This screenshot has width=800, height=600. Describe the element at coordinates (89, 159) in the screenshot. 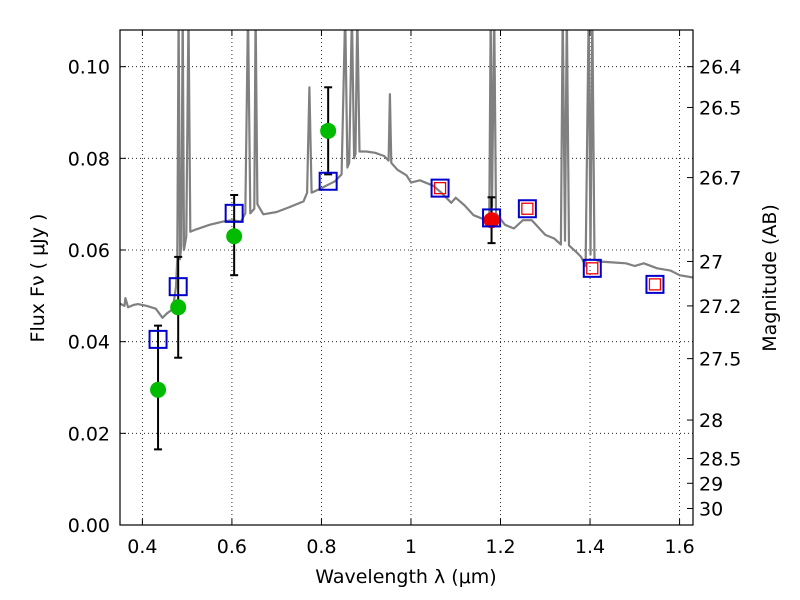

I see `y-tick-label: 0.08` at that location.